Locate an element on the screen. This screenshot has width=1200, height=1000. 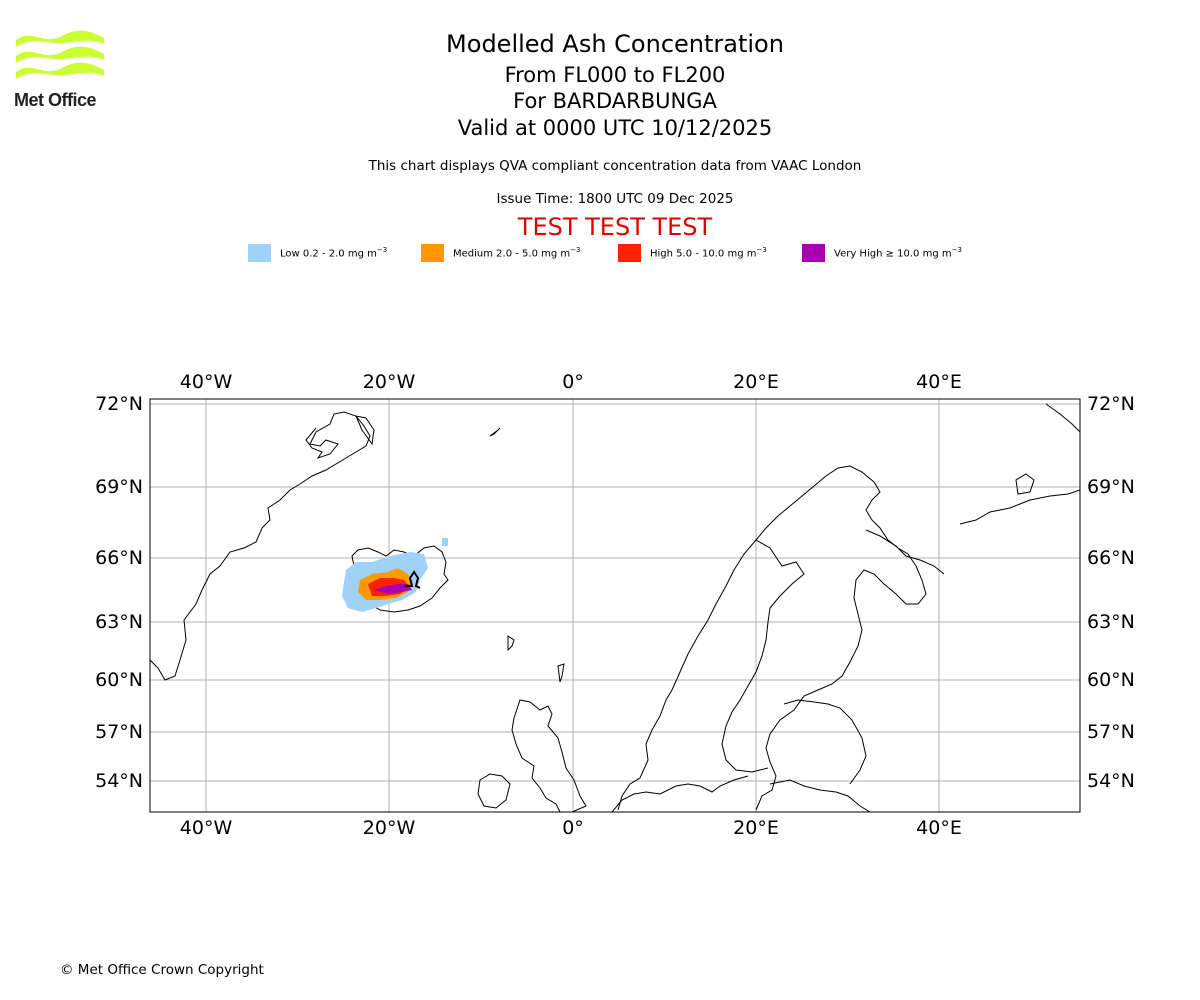
legend-label-very-high: Very High ≥ 10.0 mg m−3 is located at coordinates (898, 253).